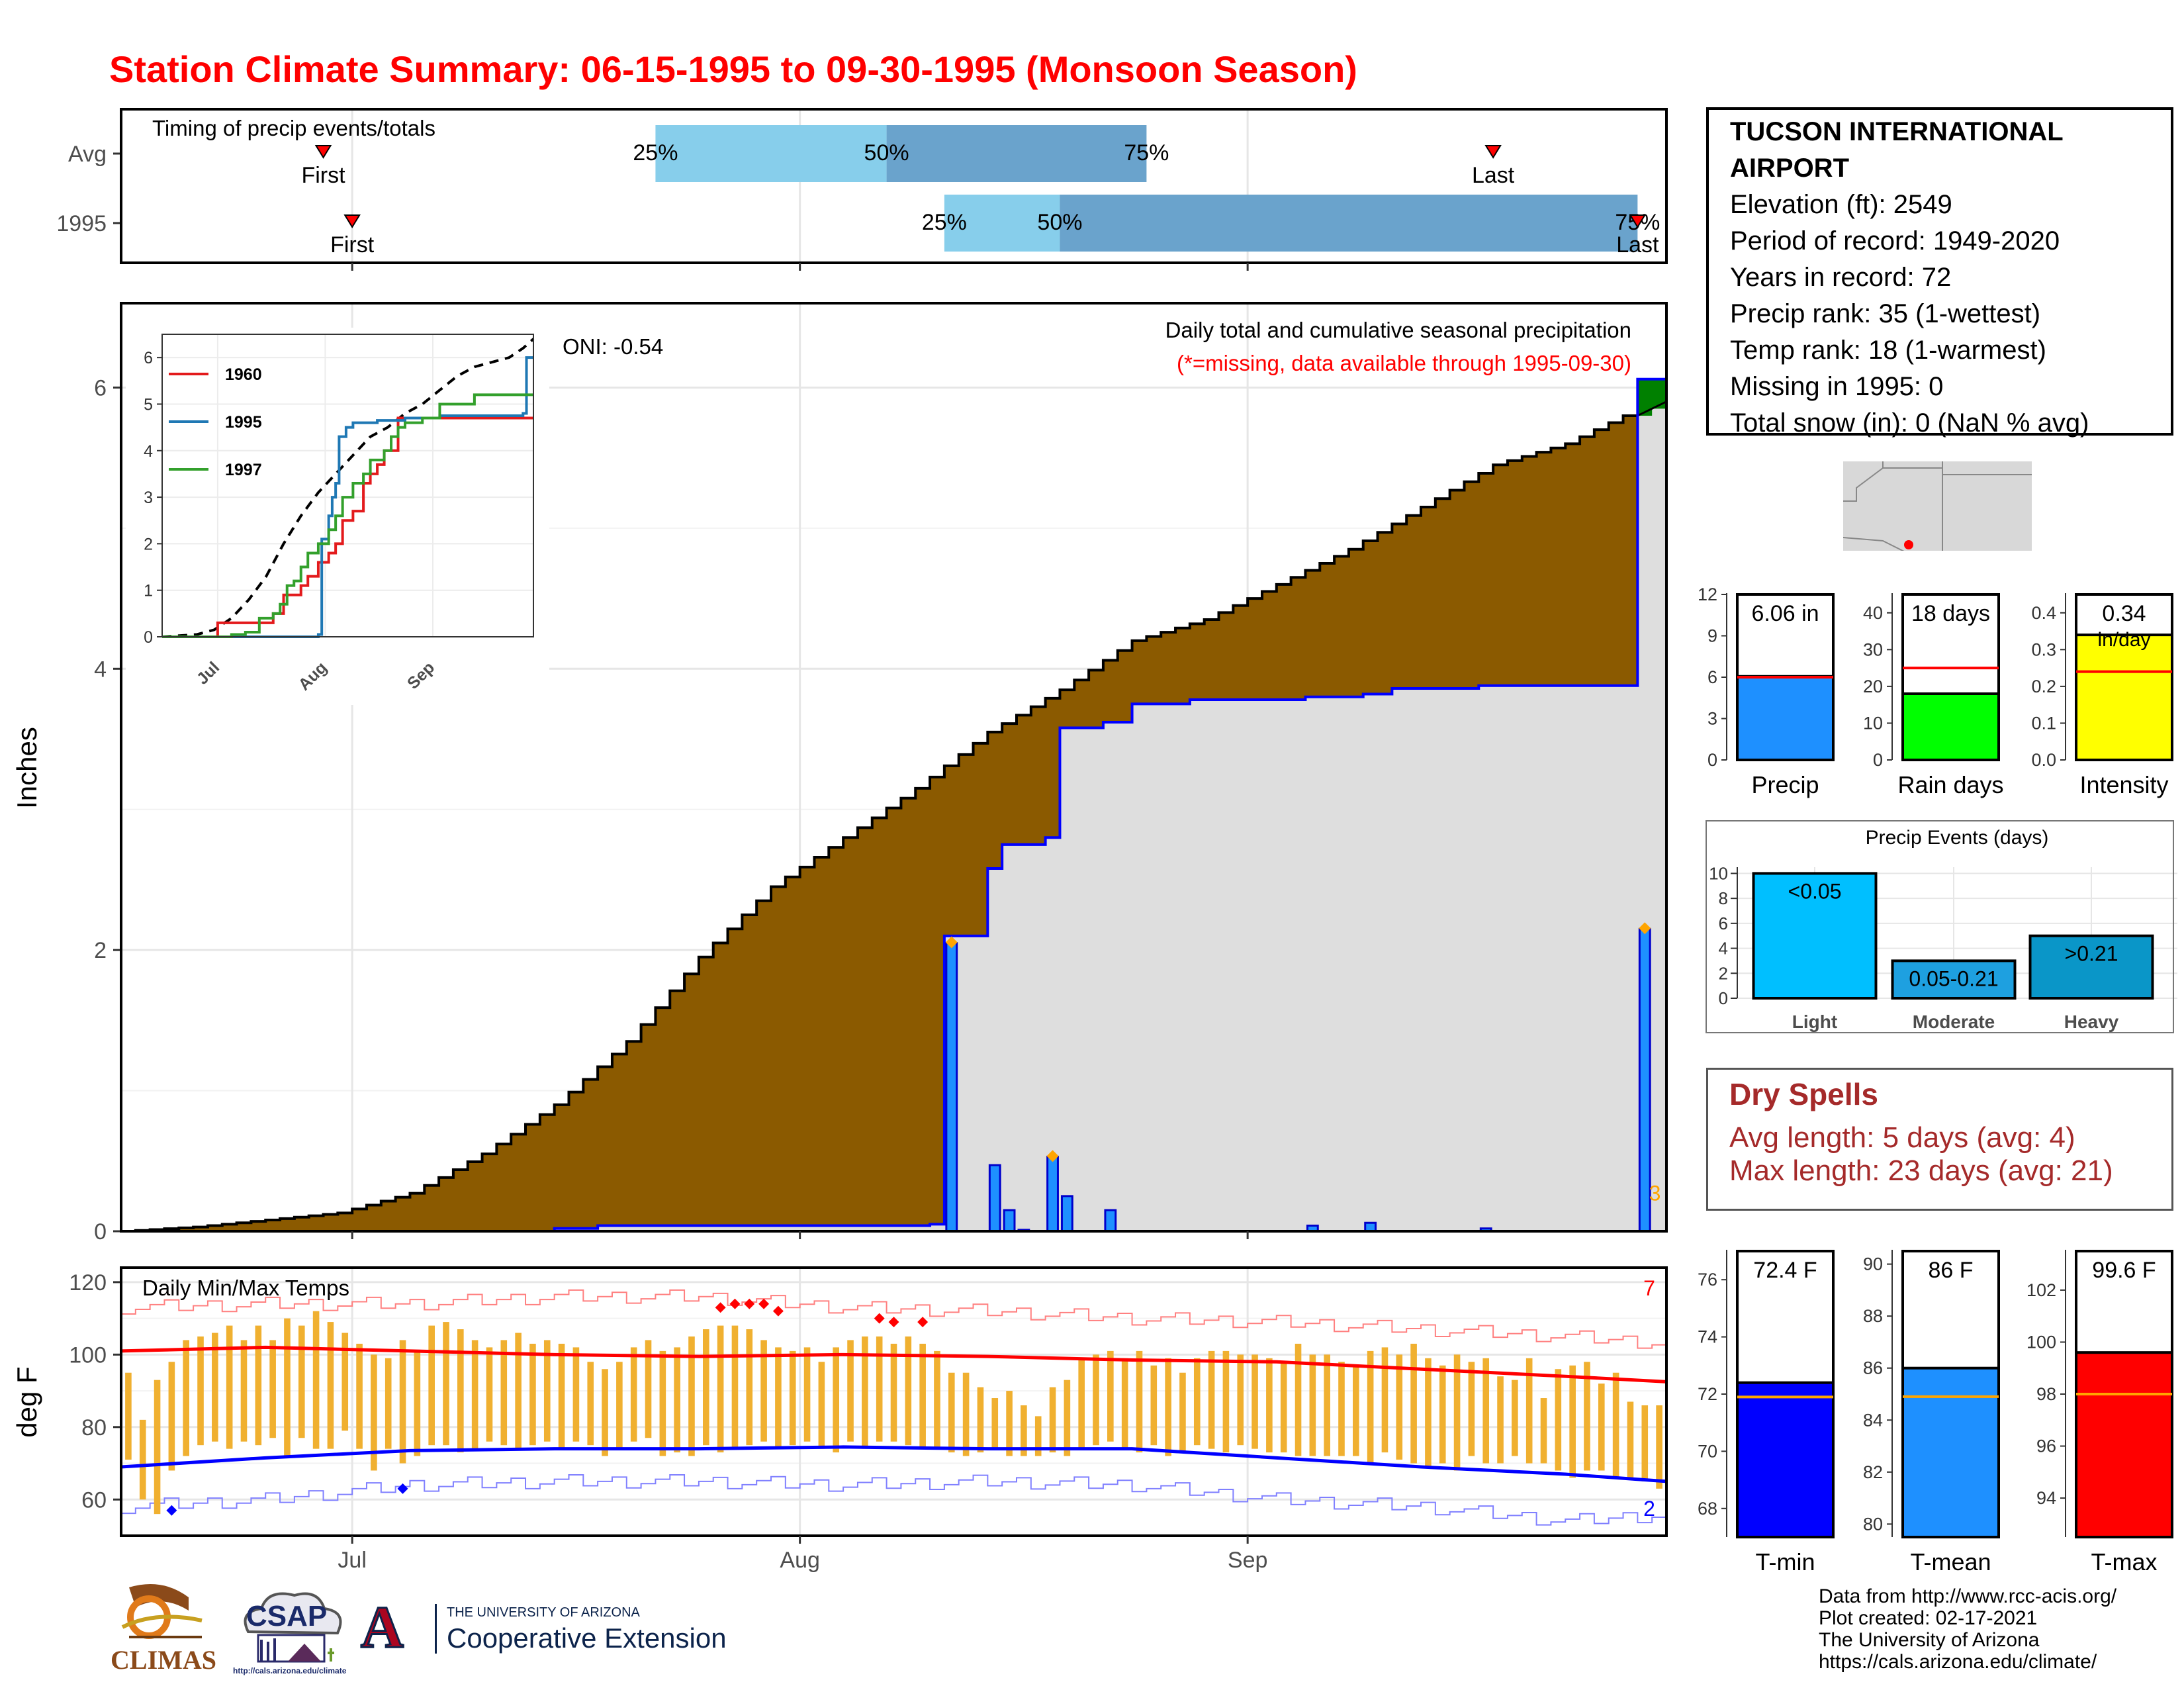 This screenshot has width=2184, height=1688. Describe the element at coordinates (287, 1616) in the screenshot. I see `csap-logo-text: CSAP` at that location.